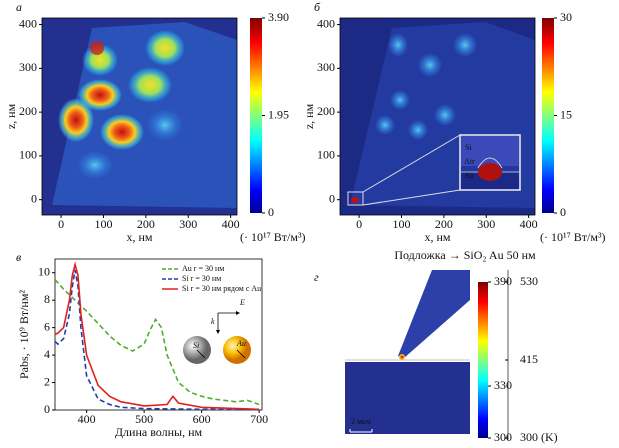 Image resolution: width=619 pixels, height=448 pixels. What do you see at coordinates (278, 114) in the screenshot?
I see `colorbar-tick-label: 1.95` at bounding box center [278, 114].